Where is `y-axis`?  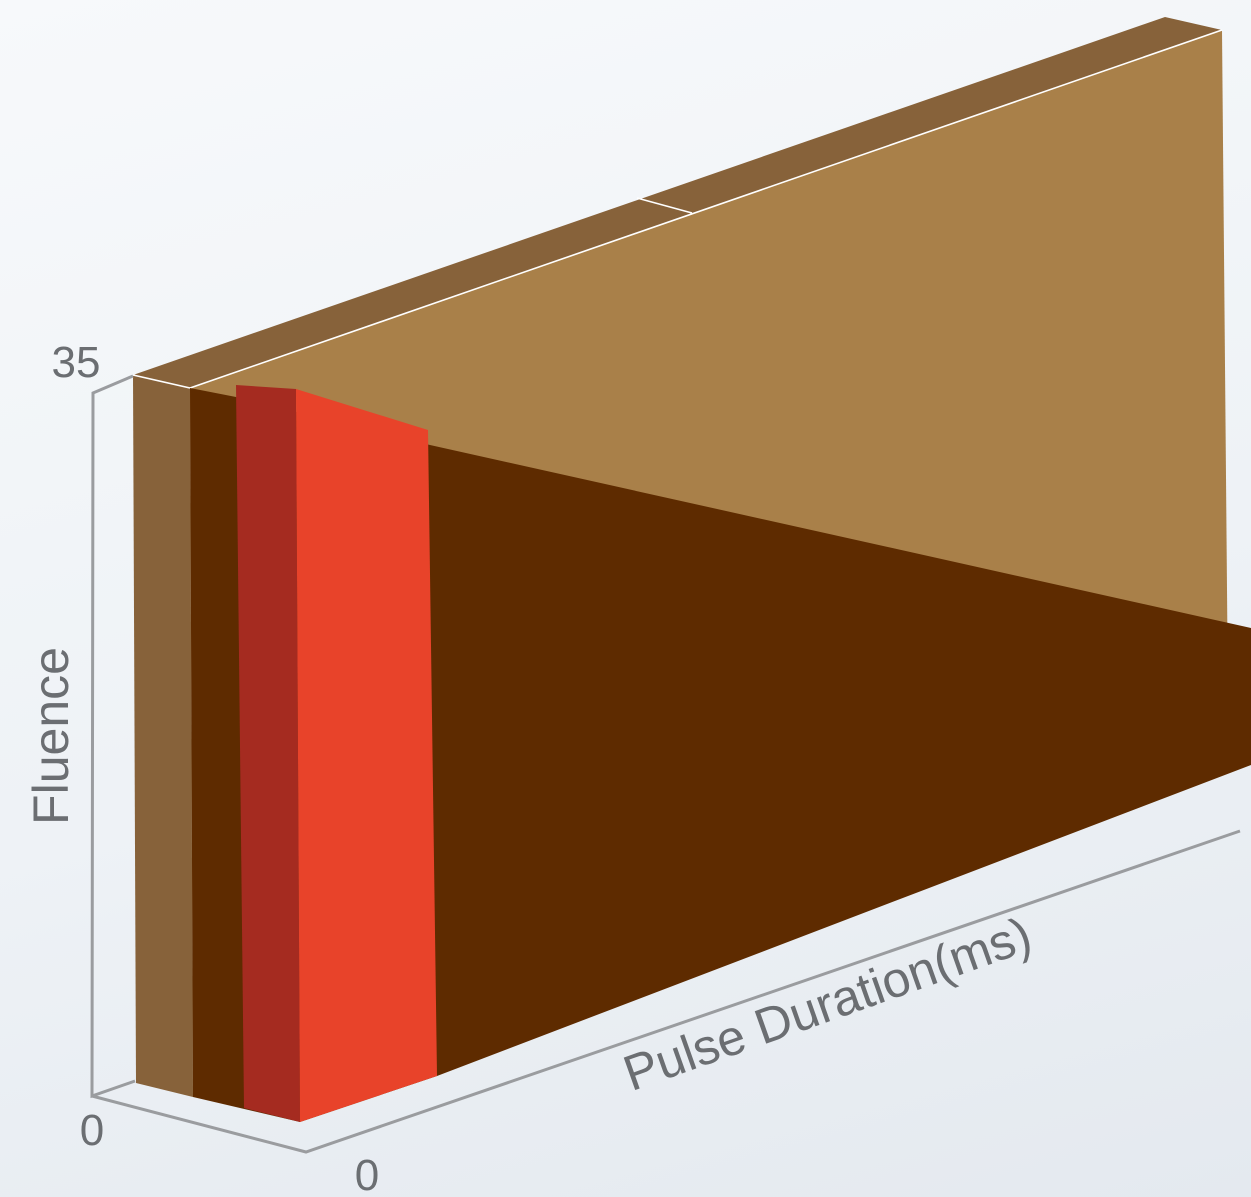 y-axis is located at coordinates (113, 736).